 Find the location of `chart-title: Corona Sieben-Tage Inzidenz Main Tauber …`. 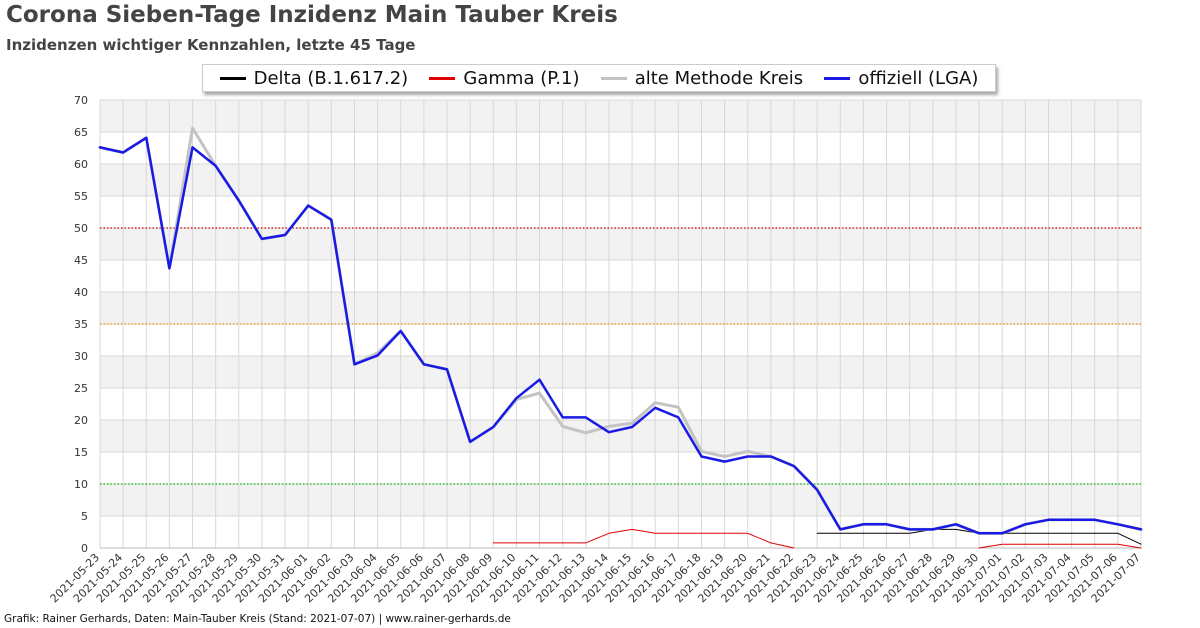

chart-title: Corona Sieben-Tage Inzidenz Main Tauber … is located at coordinates (312, 15).